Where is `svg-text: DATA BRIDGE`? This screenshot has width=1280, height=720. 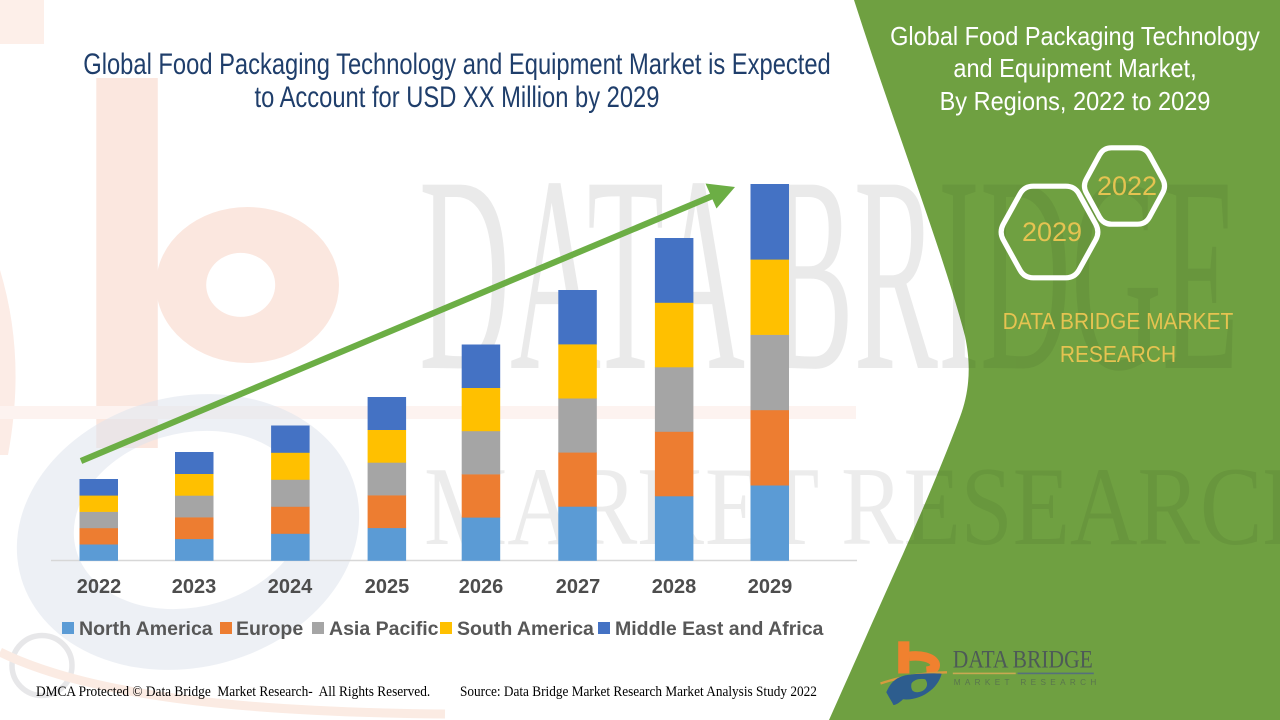 svg-text: DATA BRIDGE is located at coordinates (1023, 659).